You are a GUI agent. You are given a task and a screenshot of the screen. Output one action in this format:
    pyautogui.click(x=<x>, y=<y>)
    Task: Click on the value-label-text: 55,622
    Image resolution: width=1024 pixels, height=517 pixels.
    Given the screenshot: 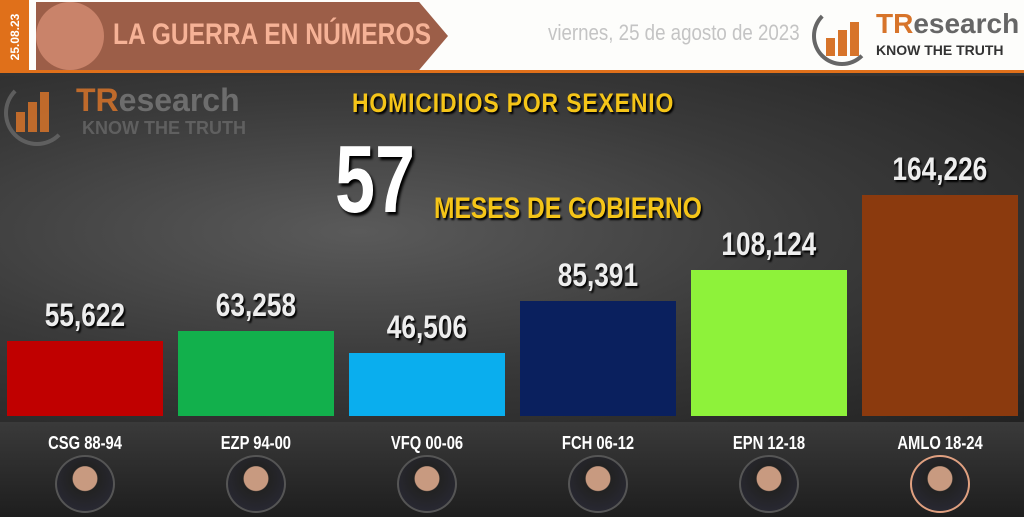 What is the action you would take?
    pyautogui.click(x=85, y=315)
    